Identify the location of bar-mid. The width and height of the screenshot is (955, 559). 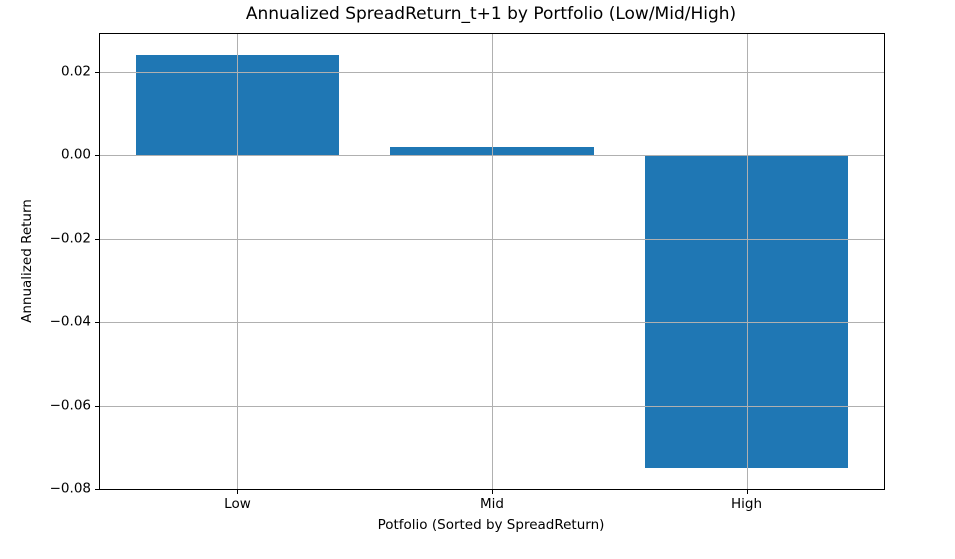
(492, 151).